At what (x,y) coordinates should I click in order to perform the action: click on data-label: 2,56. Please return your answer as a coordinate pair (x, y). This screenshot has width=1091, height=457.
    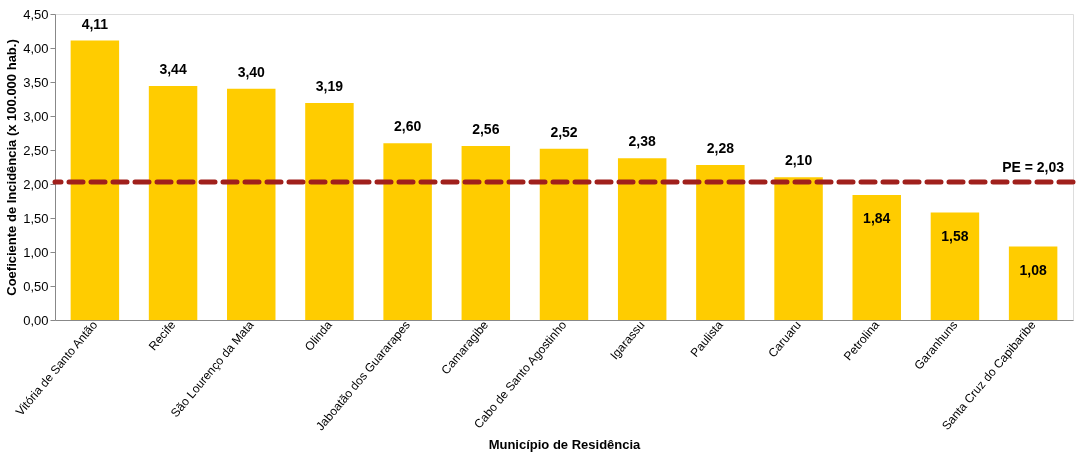
    Looking at the image, I should click on (486, 128).